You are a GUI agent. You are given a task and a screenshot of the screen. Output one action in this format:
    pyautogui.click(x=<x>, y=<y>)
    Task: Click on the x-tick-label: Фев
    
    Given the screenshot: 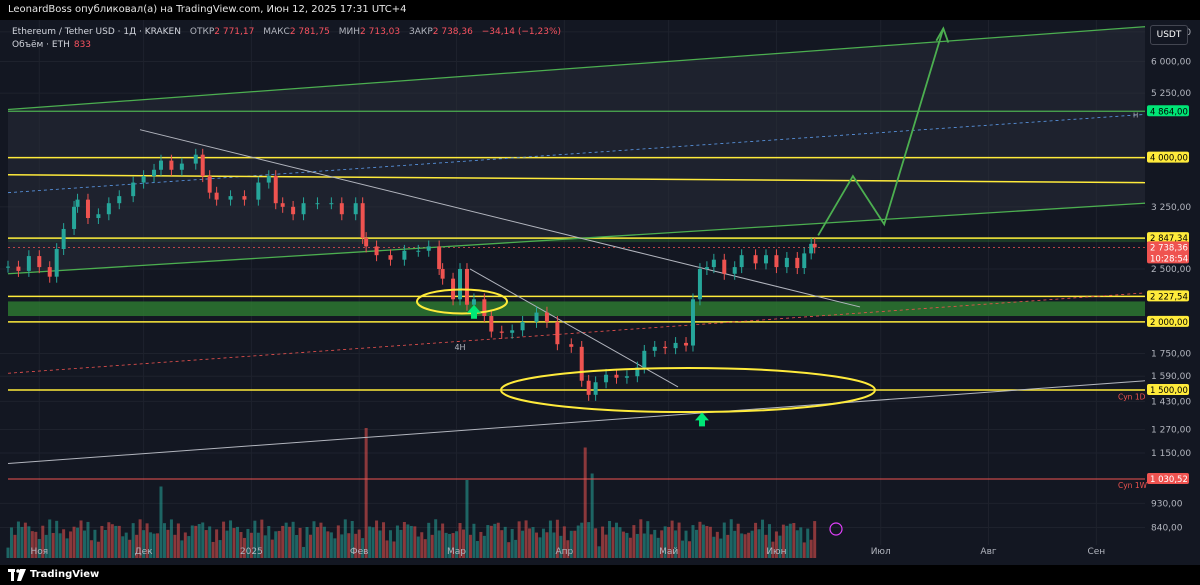 What is the action you would take?
    pyautogui.click(x=359, y=552)
    